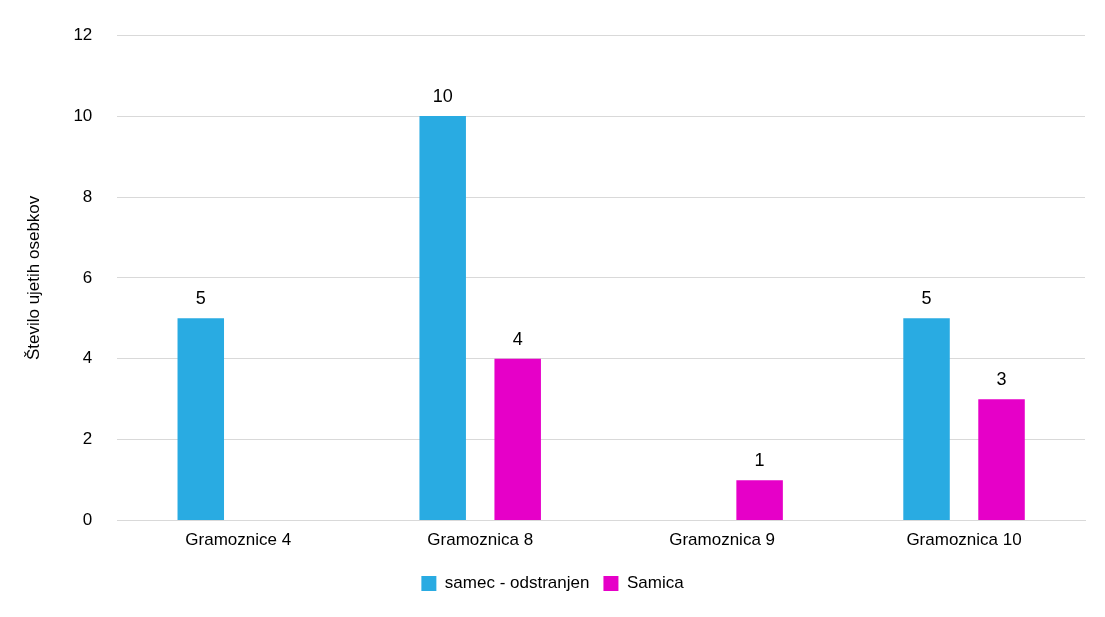 Image resolution: width=1105 pixels, height=617 pixels. What do you see at coordinates (722, 540) in the screenshot?
I see `x-tick-label: Gramoznica 9` at bounding box center [722, 540].